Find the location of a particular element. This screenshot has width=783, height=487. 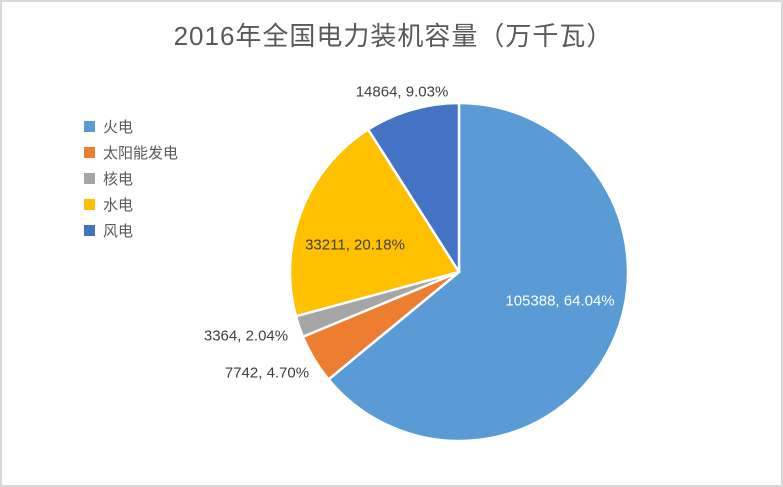

slice-data-label-4: 33211, 20.18% is located at coordinates (355, 245).